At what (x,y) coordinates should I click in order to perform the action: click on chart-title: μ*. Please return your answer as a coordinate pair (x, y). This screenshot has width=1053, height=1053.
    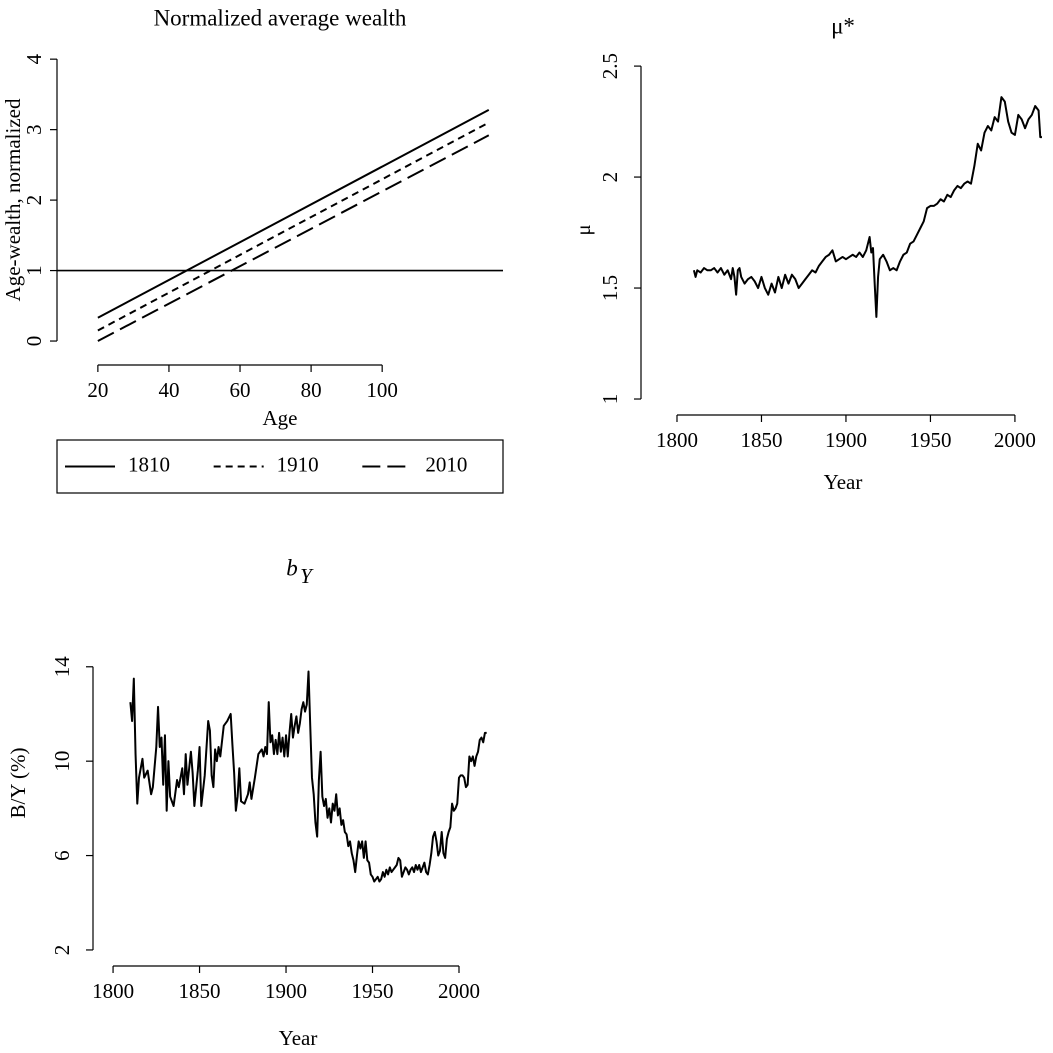
    Looking at the image, I should click on (843, 25).